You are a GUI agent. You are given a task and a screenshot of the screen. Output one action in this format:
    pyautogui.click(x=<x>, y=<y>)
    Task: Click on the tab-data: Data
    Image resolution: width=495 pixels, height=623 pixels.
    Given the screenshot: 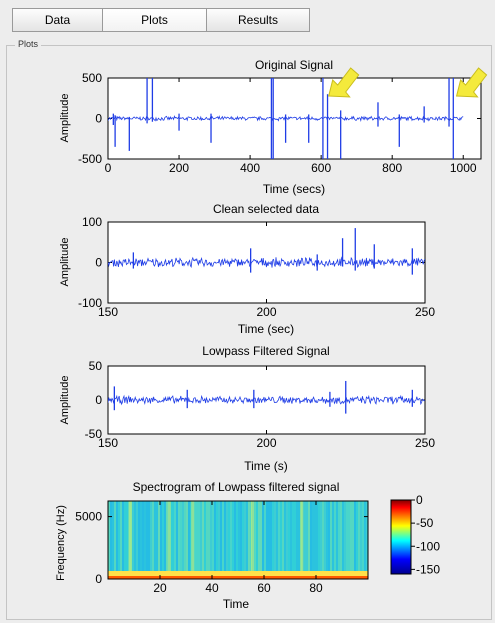 What is the action you would take?
    pyautogui.click(x=57, y=20)
    